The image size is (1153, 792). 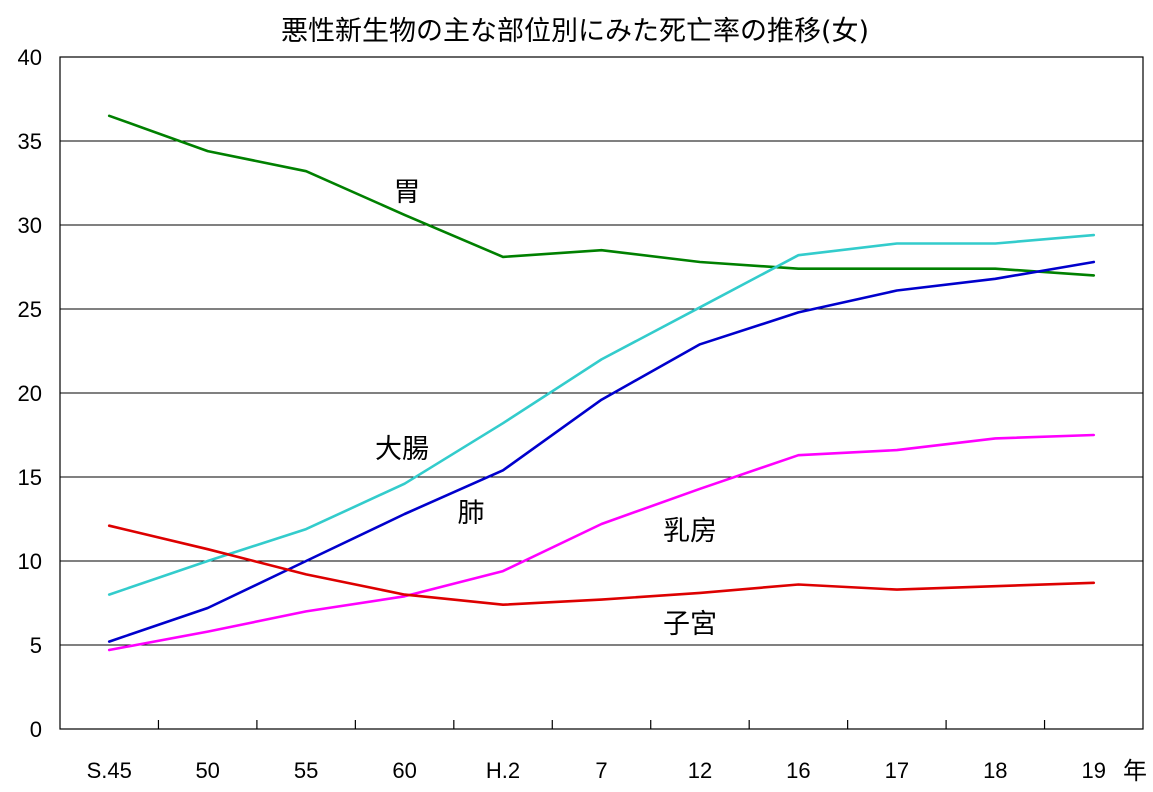 I want to click on y-tick-label: 5, so click(x=36, y=645).